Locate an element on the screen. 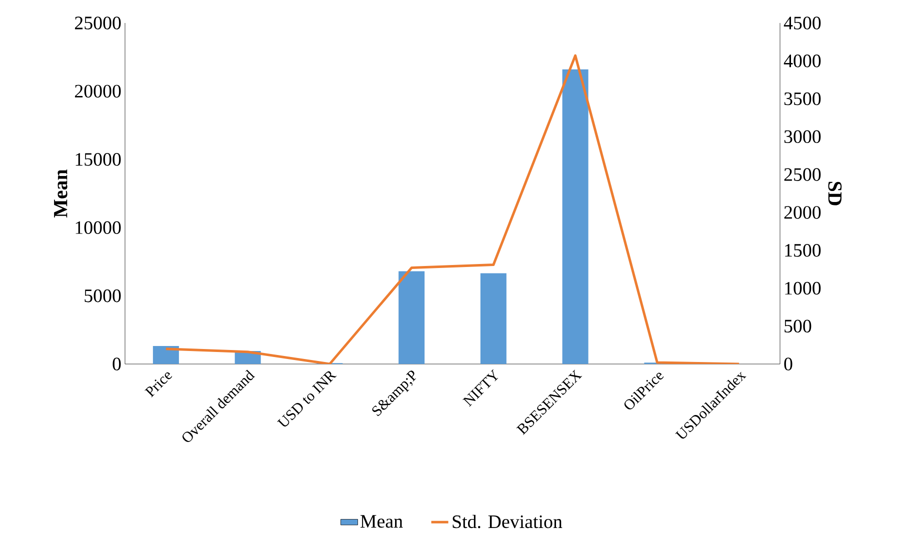 This screenshot has width=899, height=541. y-tick-label: 25000 is located at coordinates (97, 23).